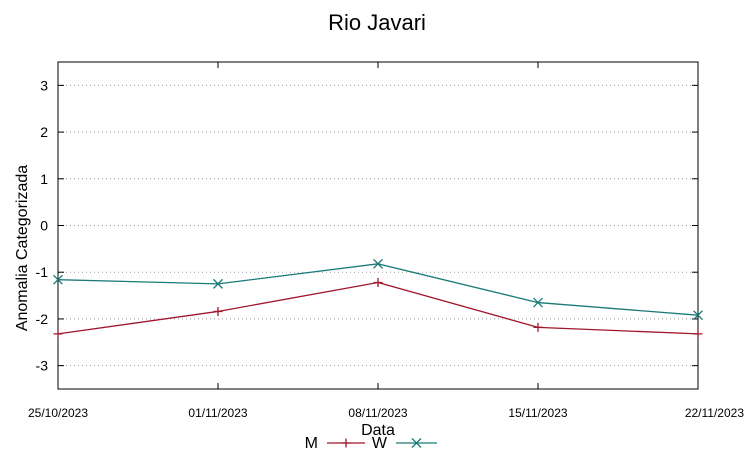  I want to click on y-tick-label: -1, so click(42, 272).